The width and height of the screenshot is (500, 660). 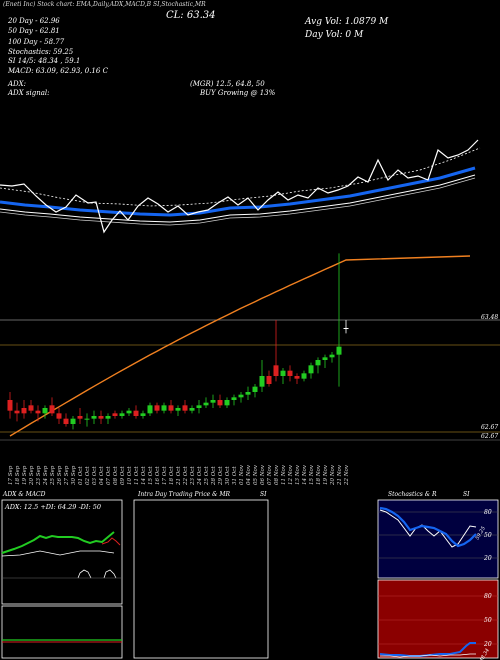 What do you see at coordinates (256, 474) in the screenshot?
I see `date-tick-label: 05 Nov` at bounding box center [256, 474].